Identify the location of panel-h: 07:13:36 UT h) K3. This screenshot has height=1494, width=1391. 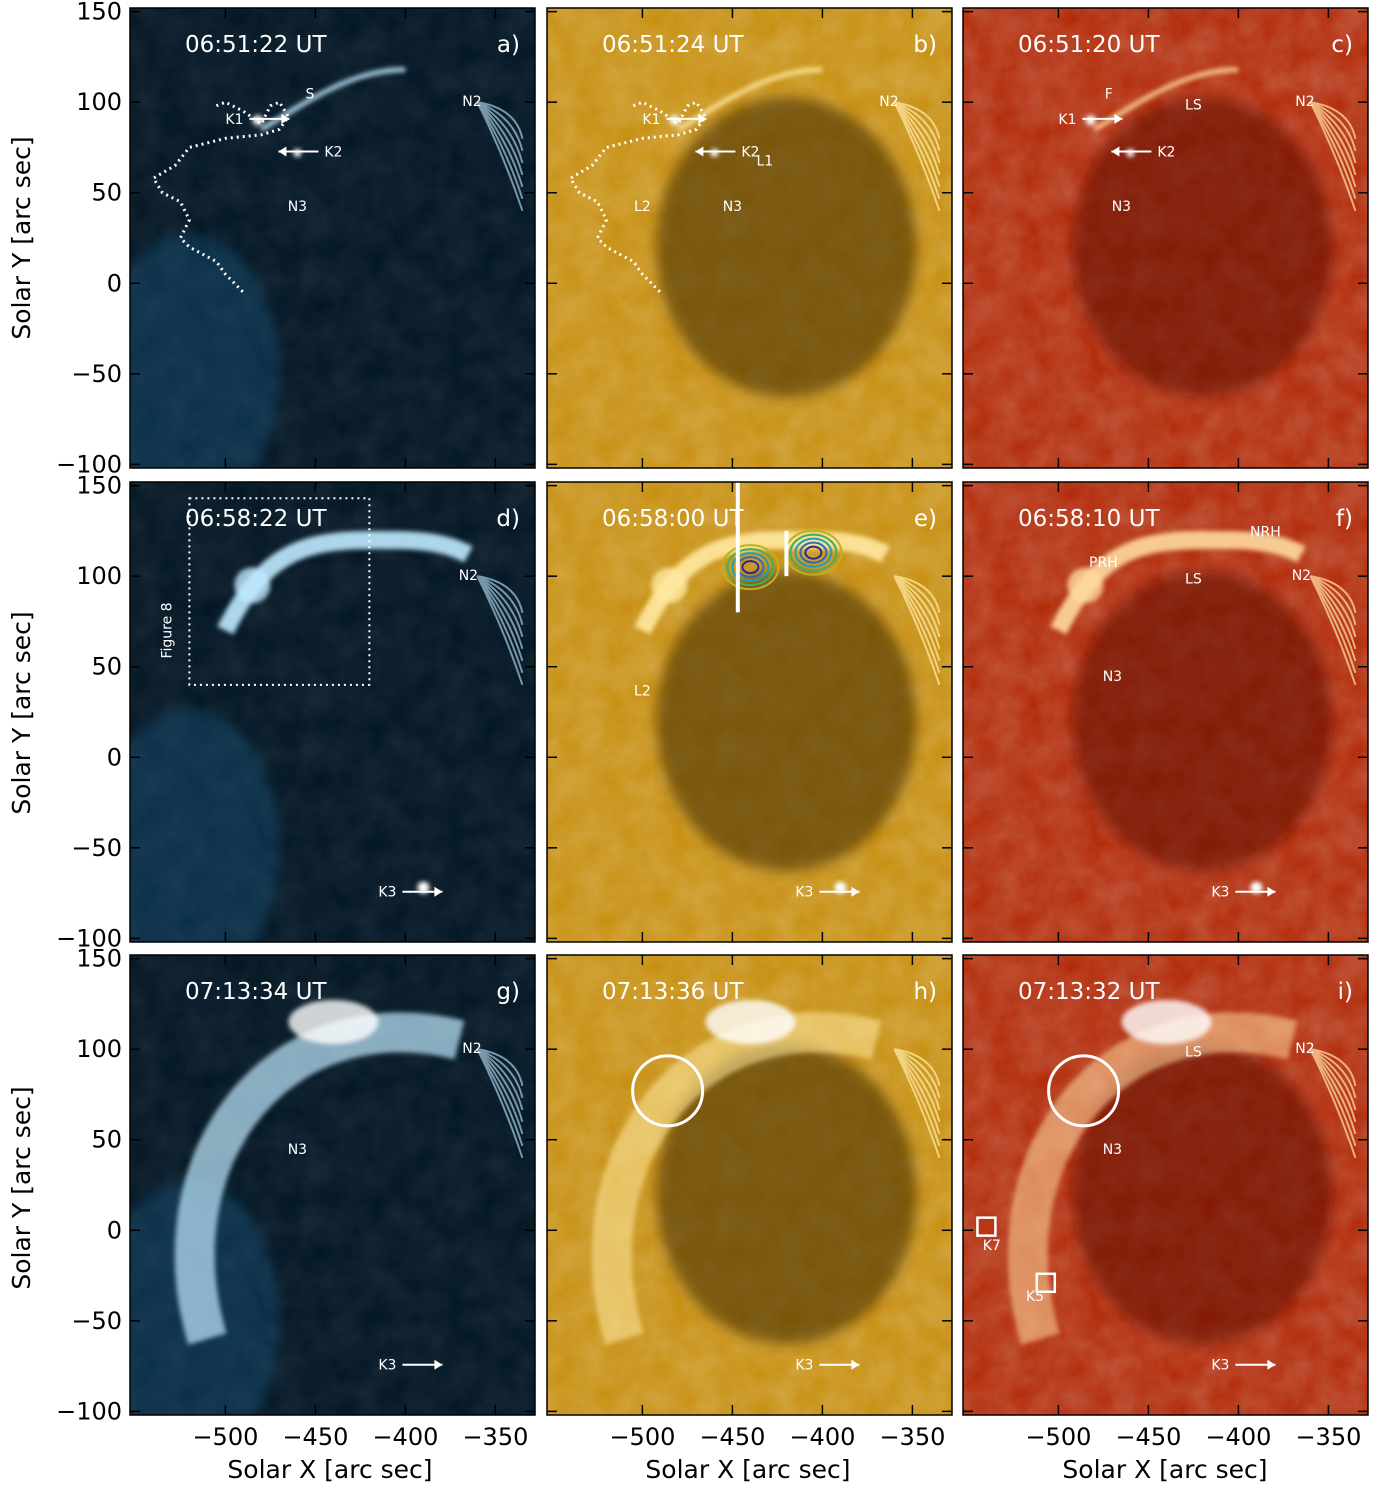
(749, 1185).